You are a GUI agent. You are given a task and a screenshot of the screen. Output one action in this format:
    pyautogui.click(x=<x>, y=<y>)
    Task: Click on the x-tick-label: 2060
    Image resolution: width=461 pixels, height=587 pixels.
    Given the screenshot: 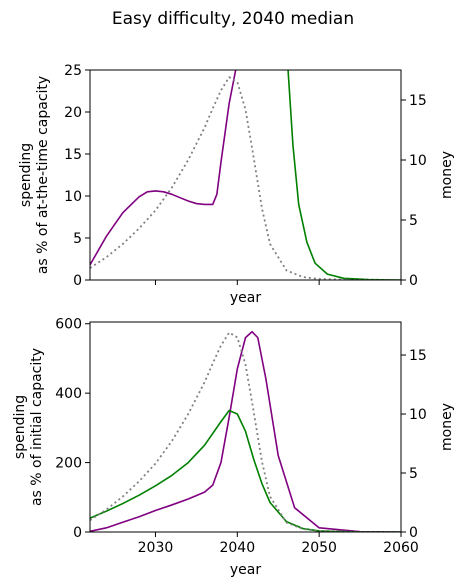 What is the action you would take?
    pyautogui.click(x=401, y=548)
    